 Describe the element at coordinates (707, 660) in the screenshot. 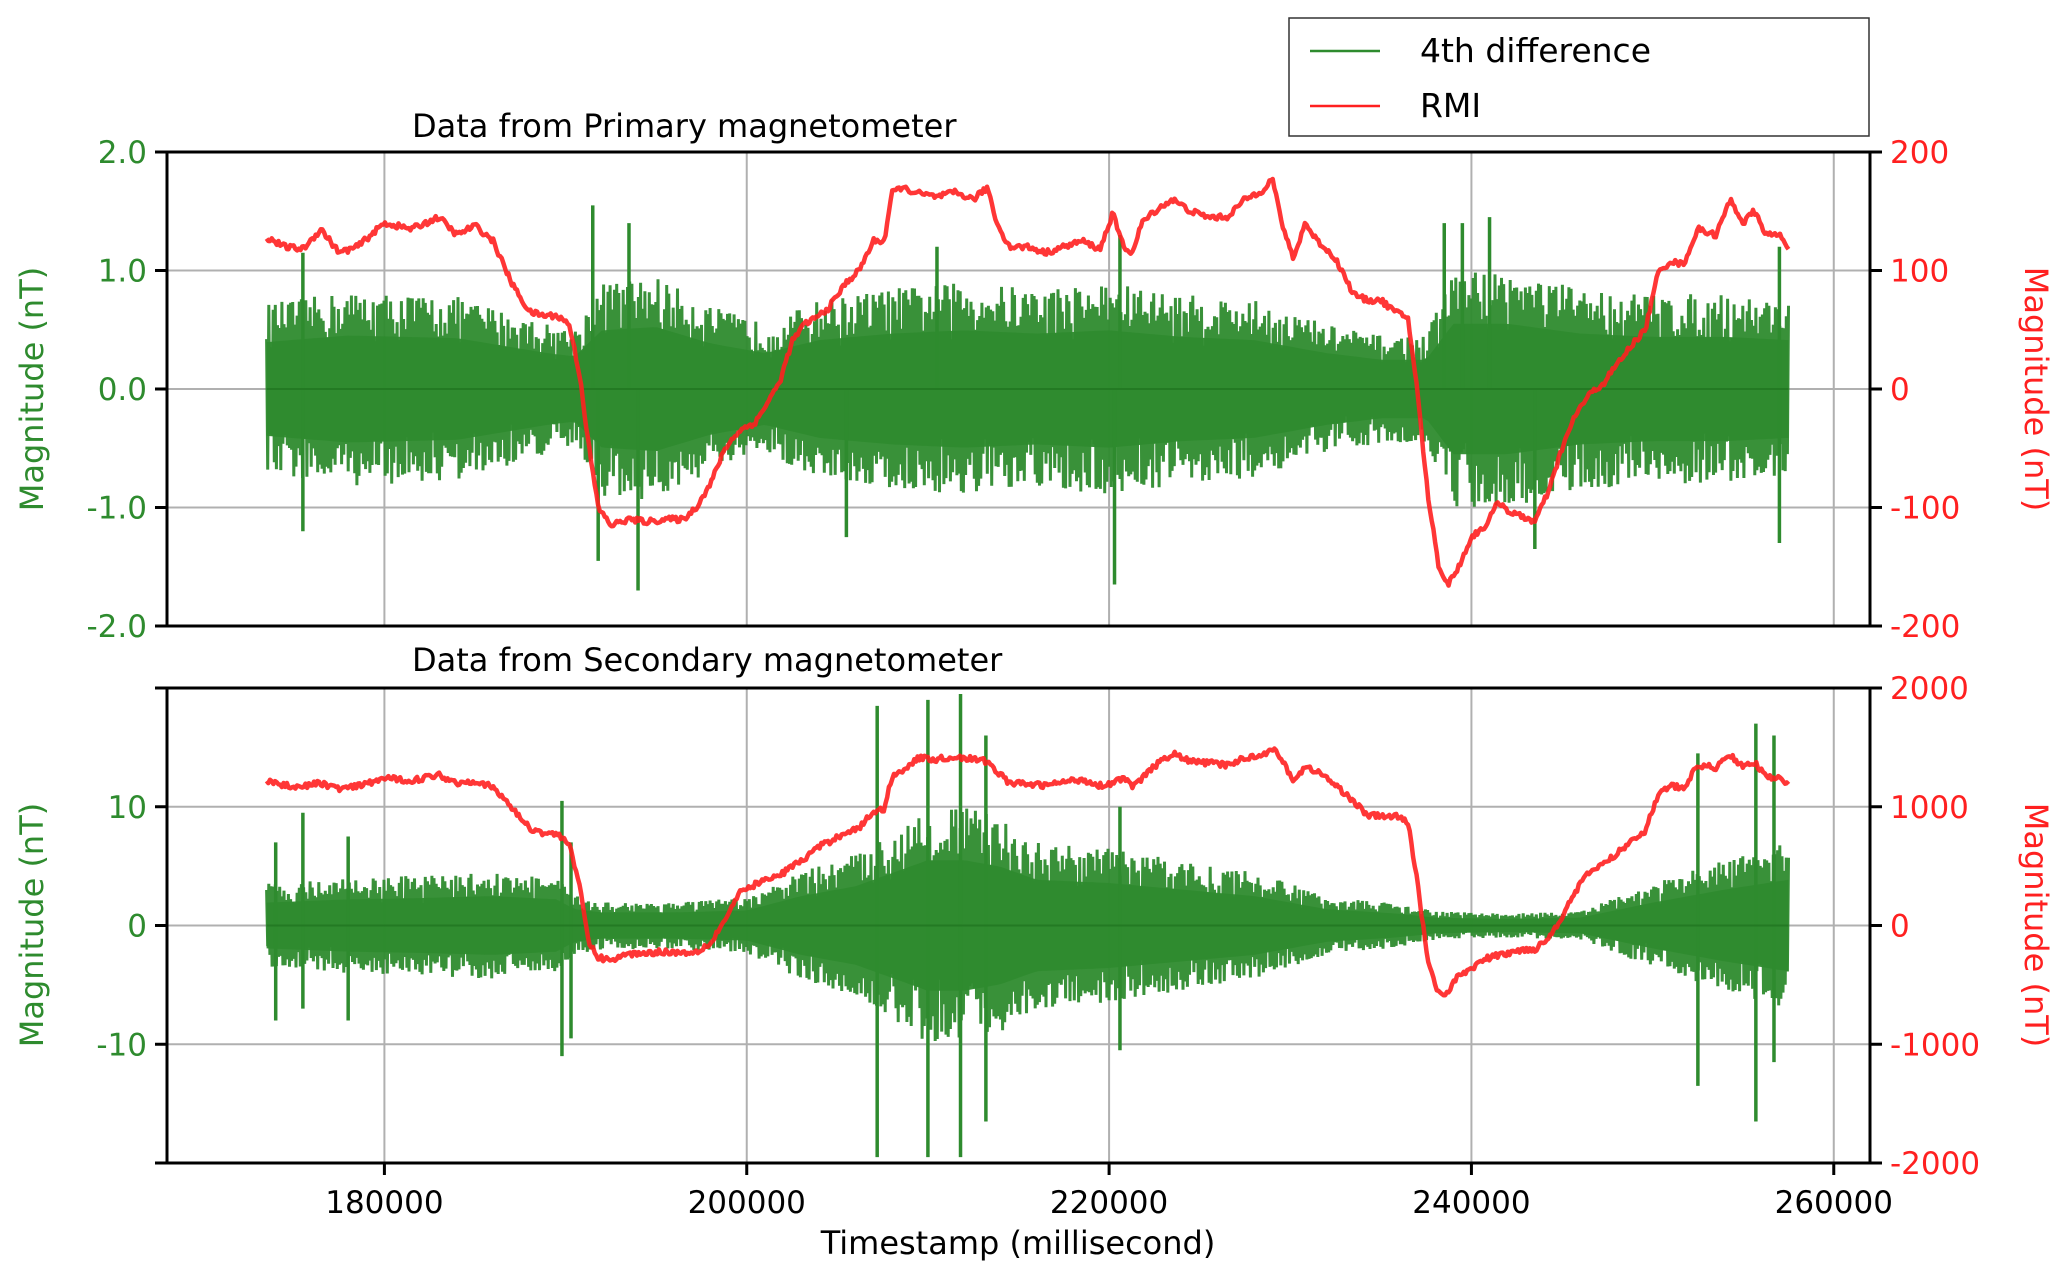

I see `panel-title-secondary: Data from Secondary magnetometer` at that location.